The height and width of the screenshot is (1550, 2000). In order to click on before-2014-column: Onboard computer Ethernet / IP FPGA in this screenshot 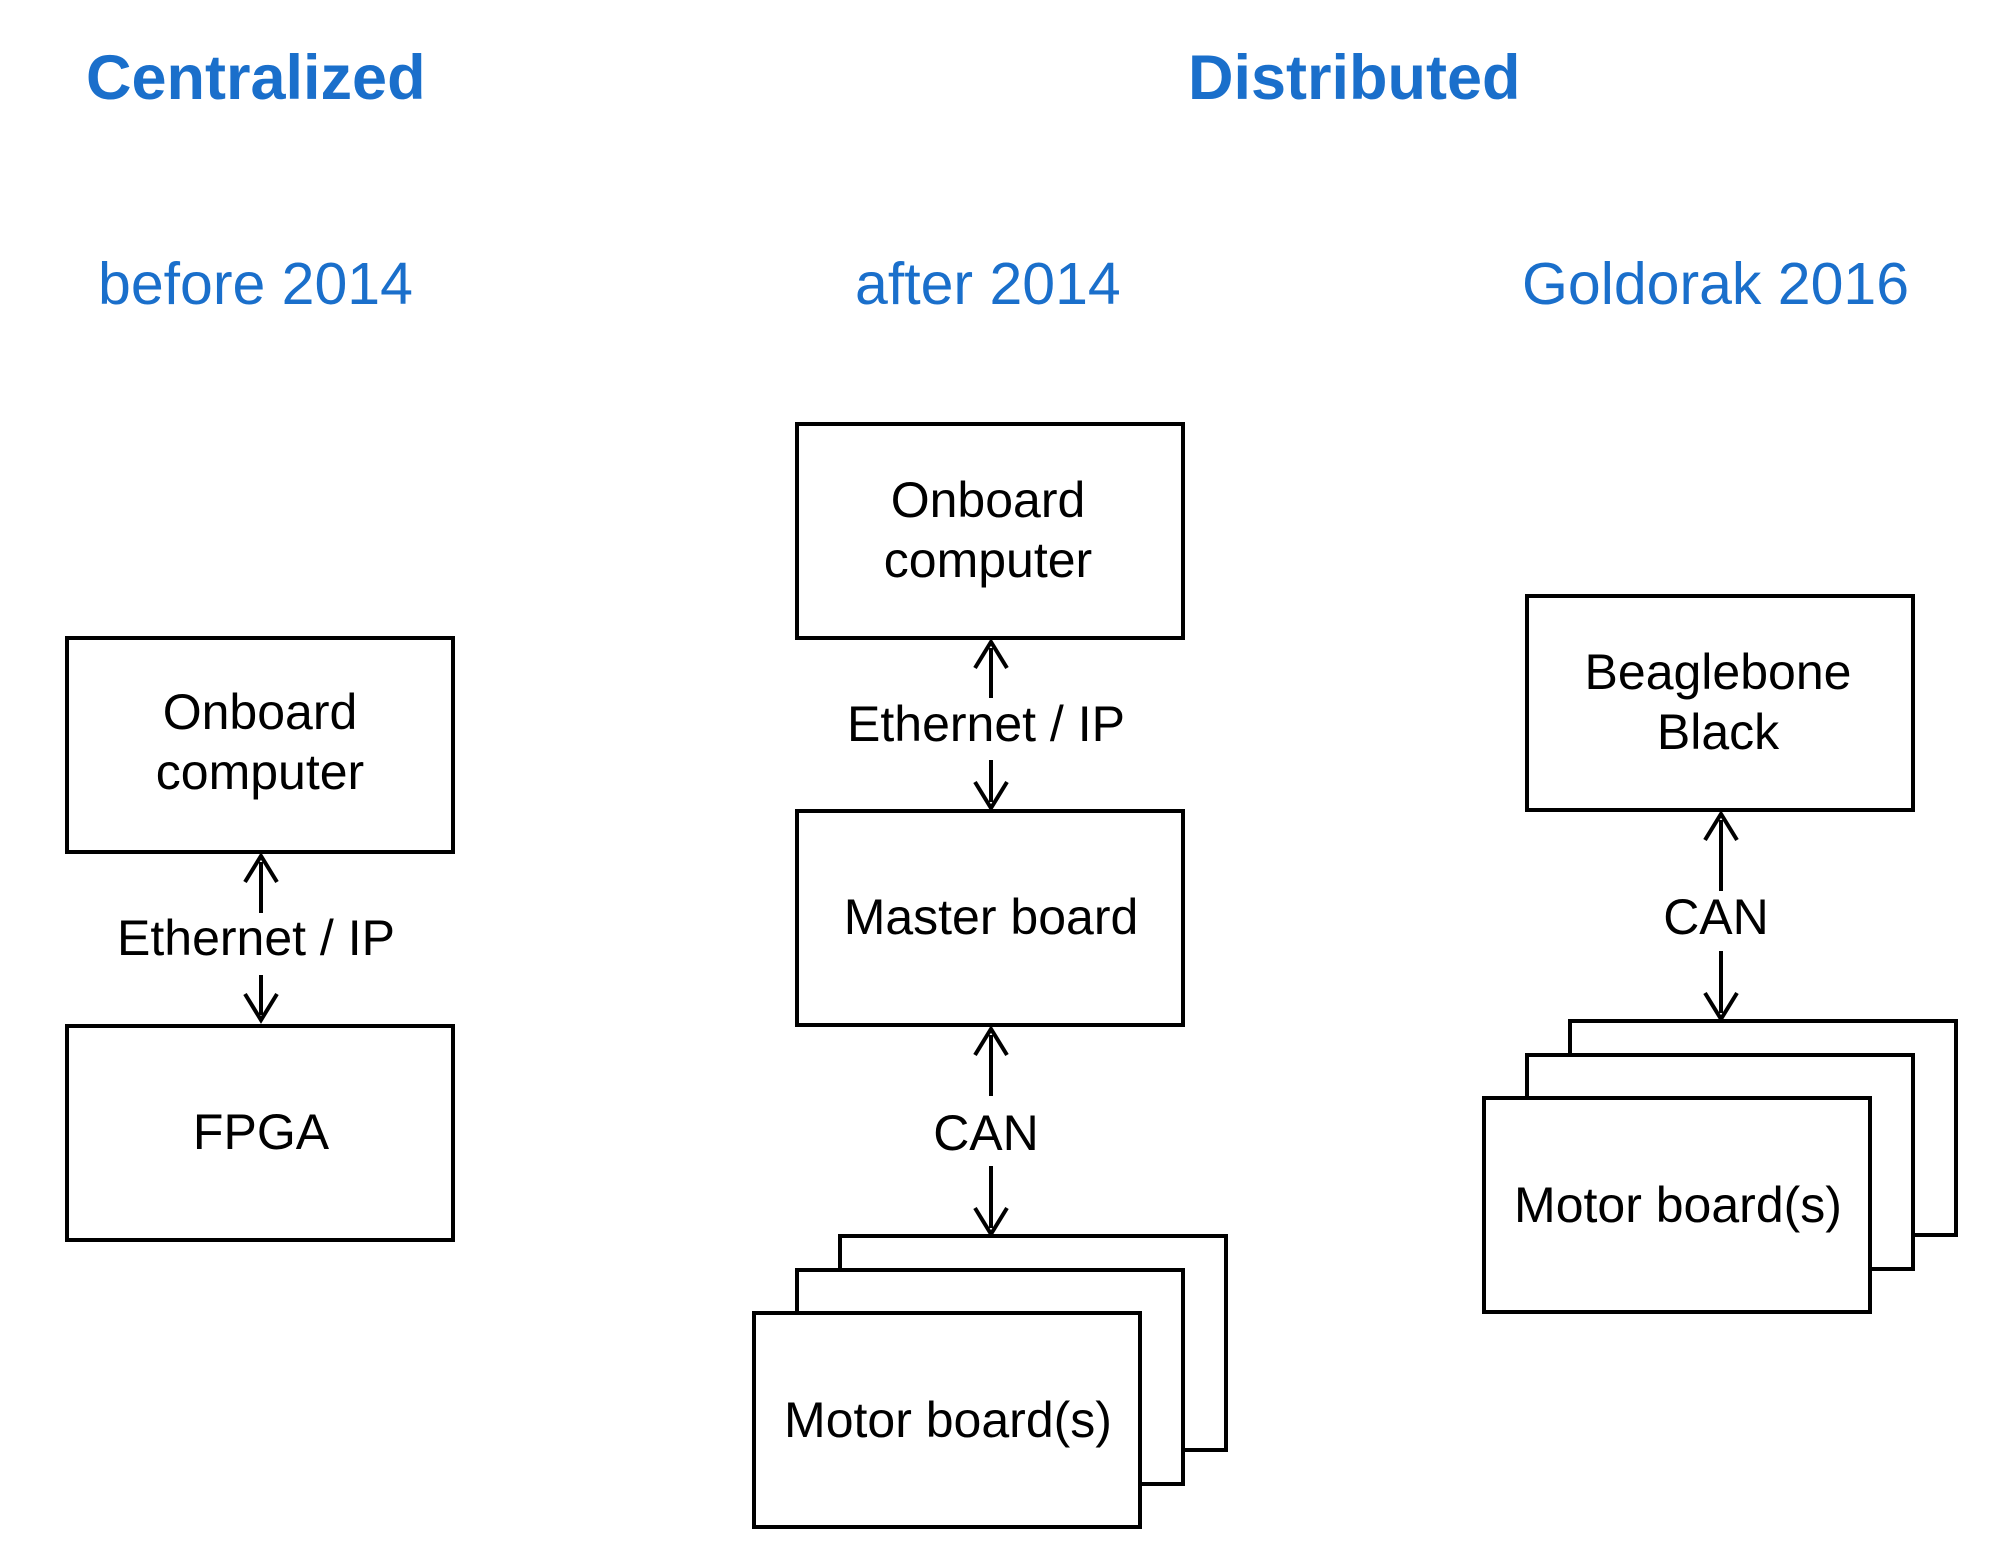, I will do `click(260, 939)`.